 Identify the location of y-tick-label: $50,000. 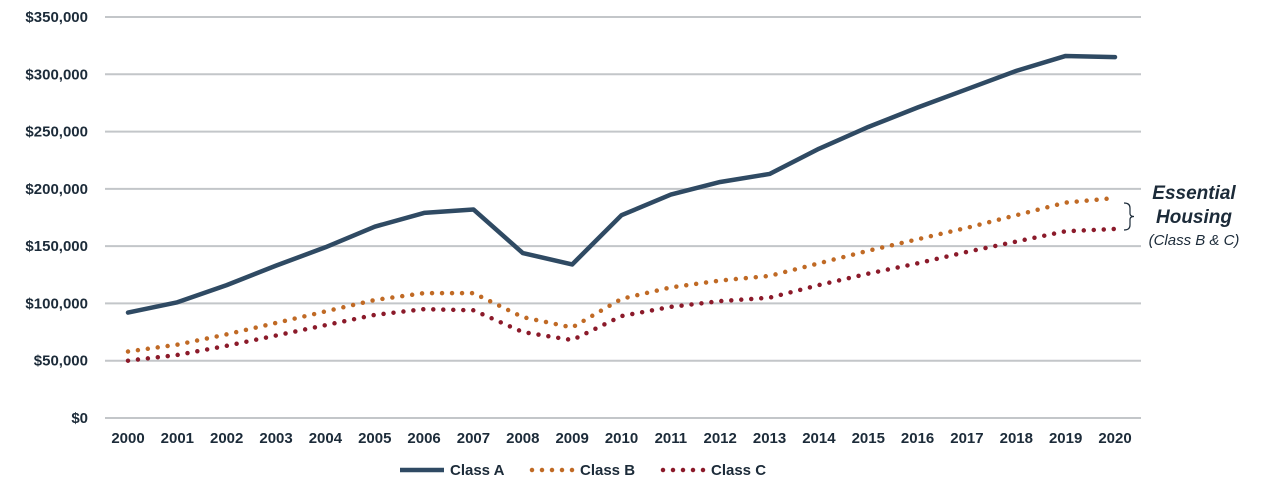
(61, 361).